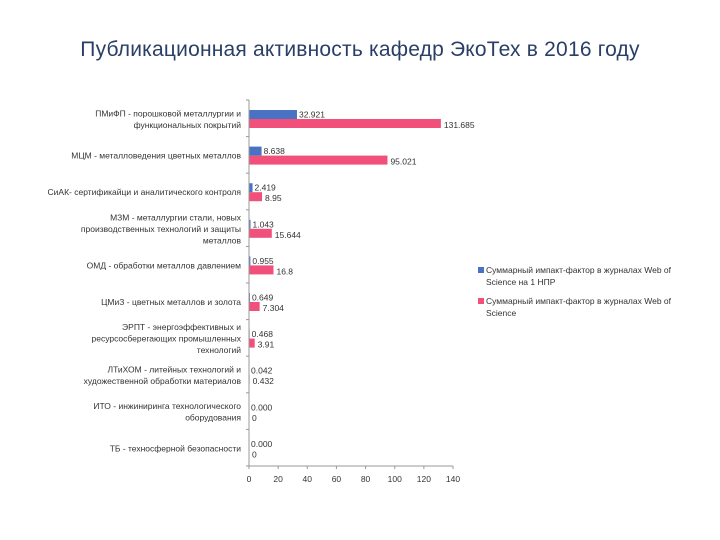 This screenshot has width=720, height=540. I want to click on value-label-series2: 8.95, so click(273, 198).